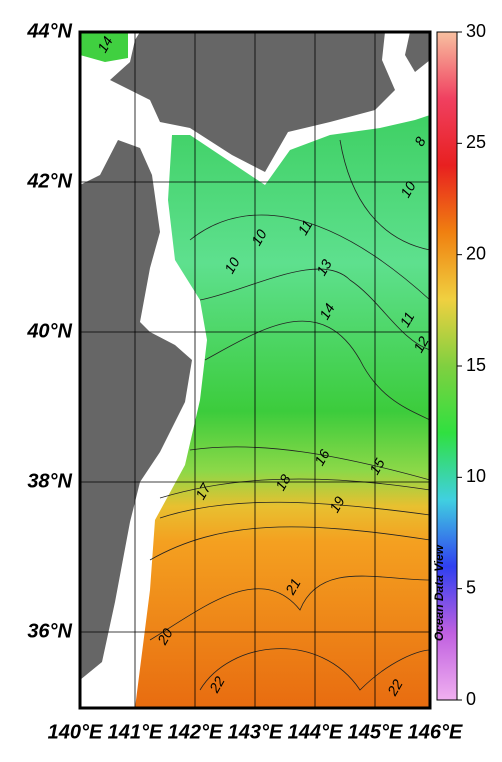 This screenshot has width=502, height=762. Describe the element at coordinates (435, 732) in the screenshot. I see `x-tick-label: 146°E` at that location.